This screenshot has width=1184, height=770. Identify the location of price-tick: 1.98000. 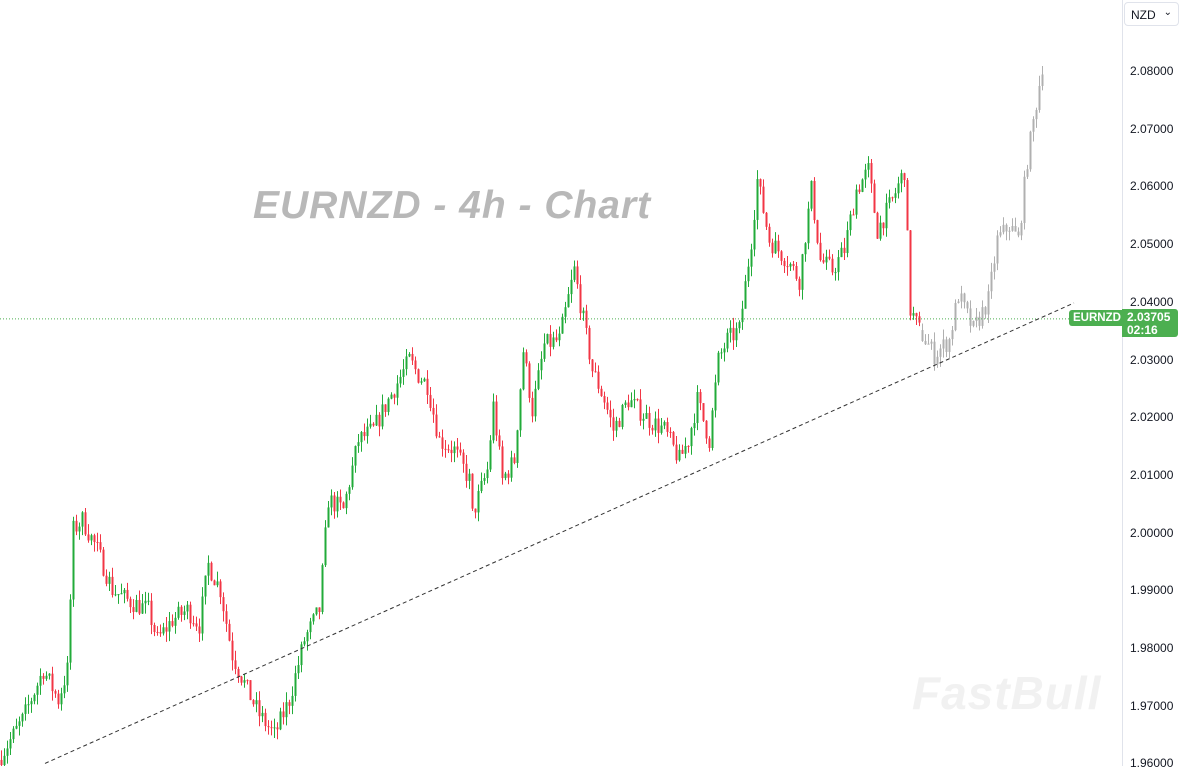
(1152, 648).